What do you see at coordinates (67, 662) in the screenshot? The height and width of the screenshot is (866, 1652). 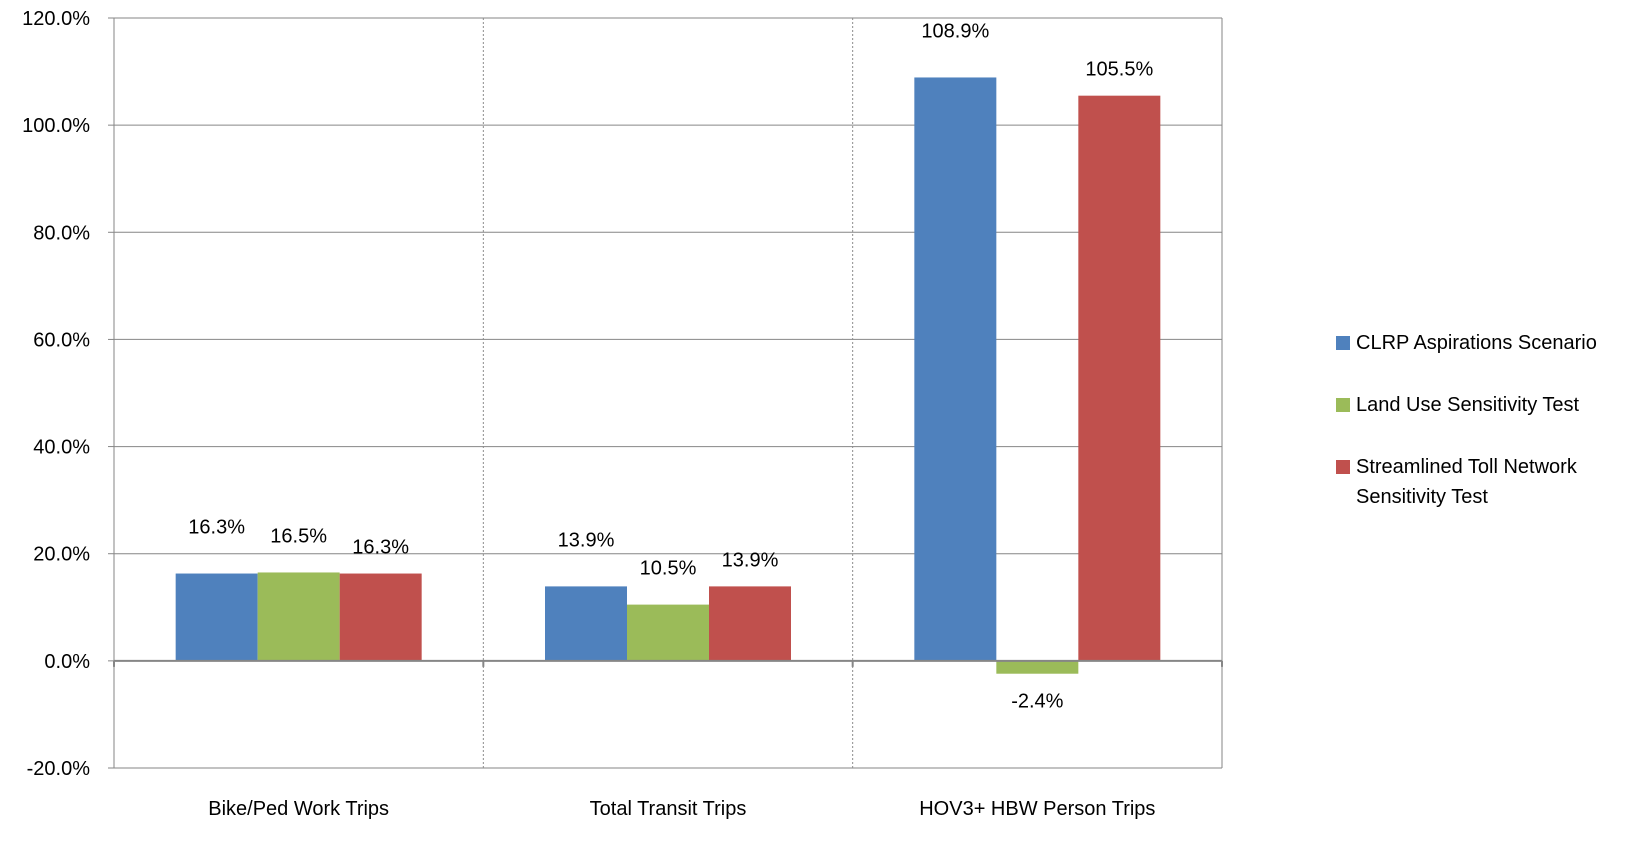 I see `y-tick-label: 0.0%` at bounding box center [67, 662].